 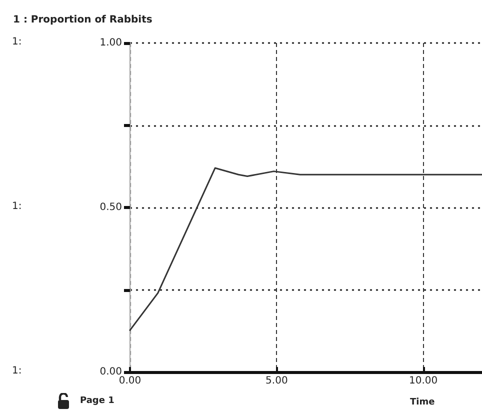 I want to click on x-tick-label: 5.00, so click(x=277, y=381).